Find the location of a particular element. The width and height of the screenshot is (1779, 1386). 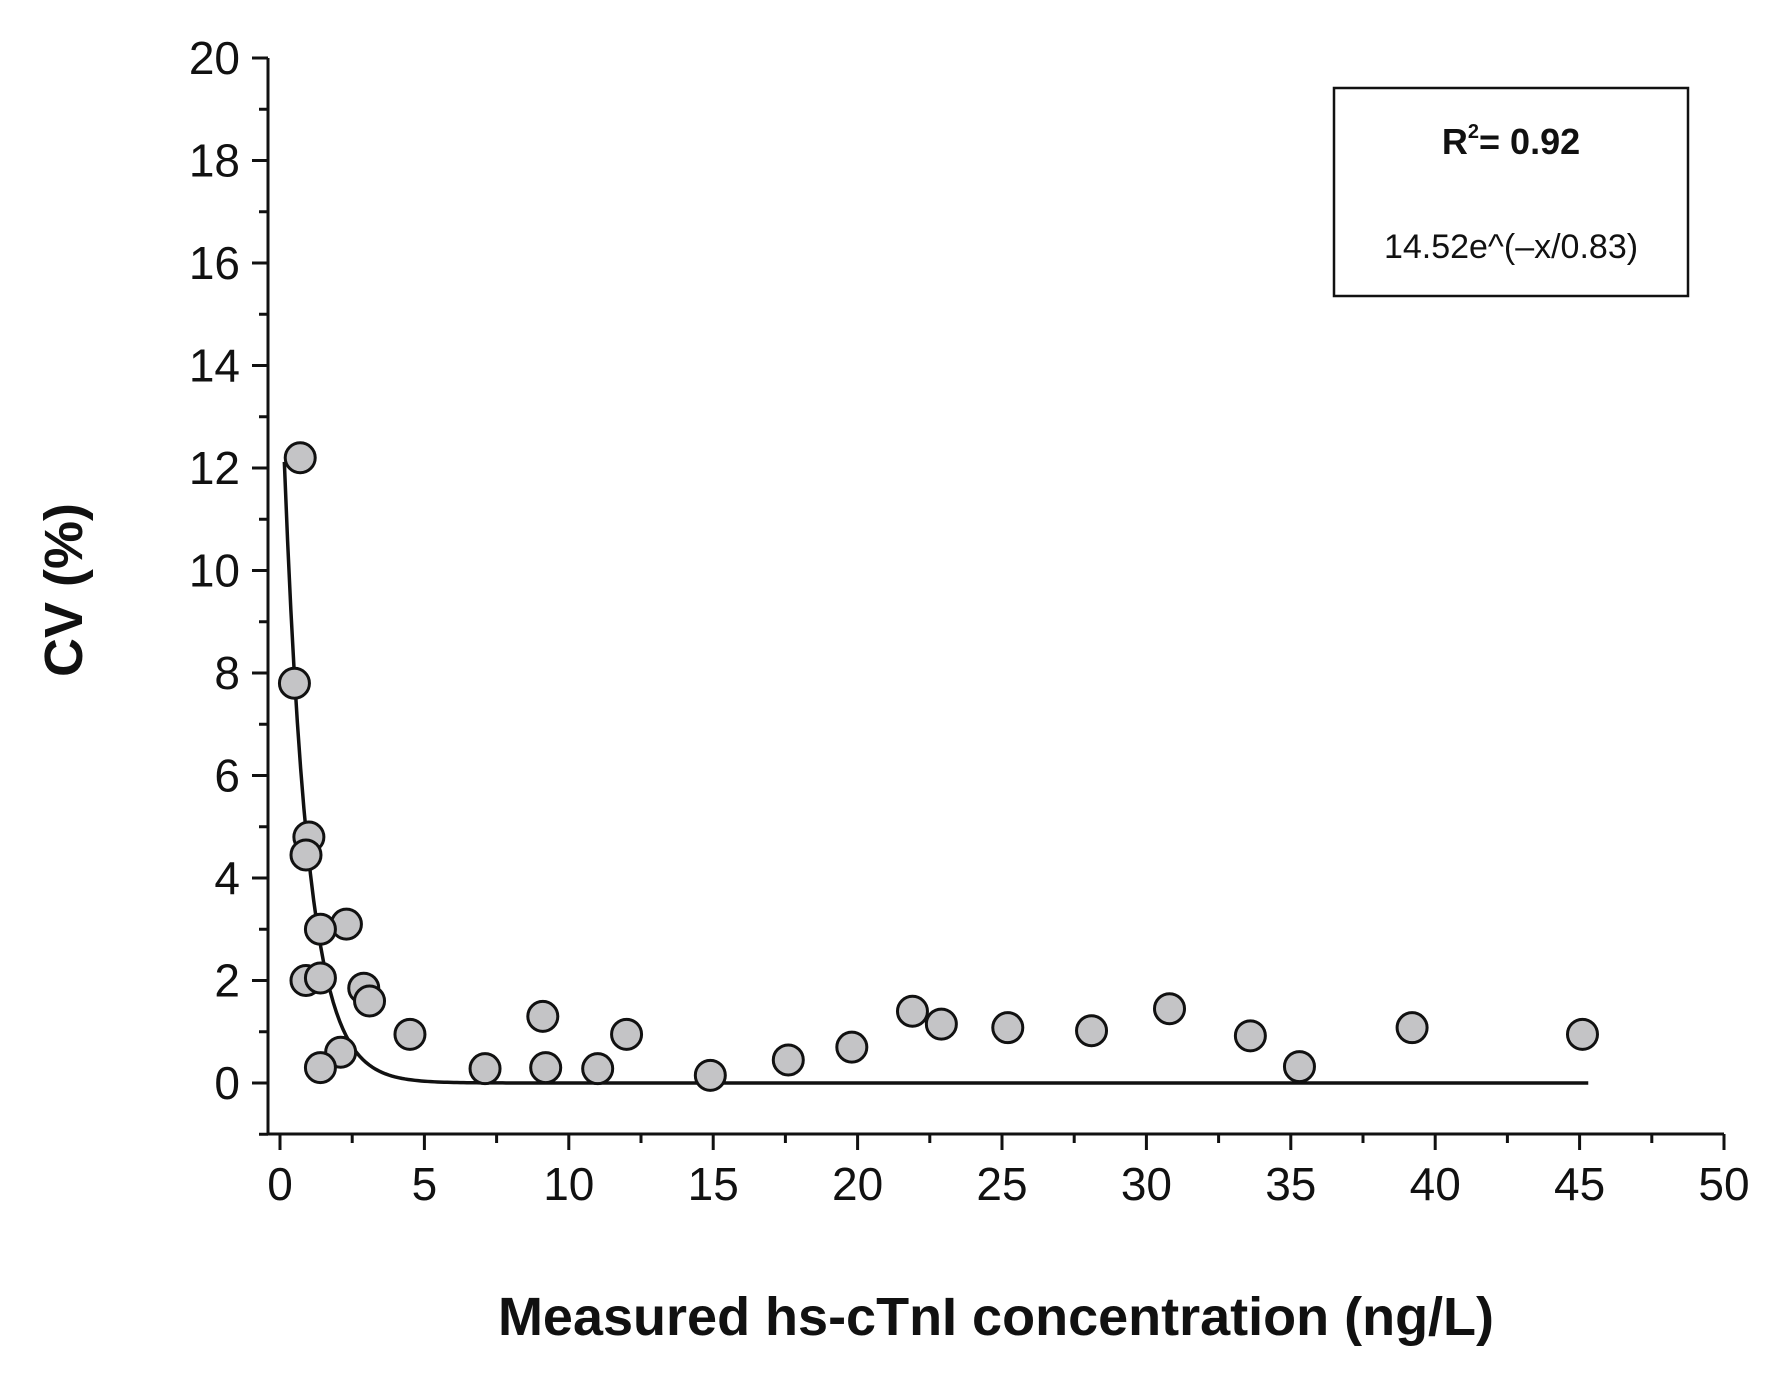

y-tick-label: 14 is located at coordinates (214, 366).